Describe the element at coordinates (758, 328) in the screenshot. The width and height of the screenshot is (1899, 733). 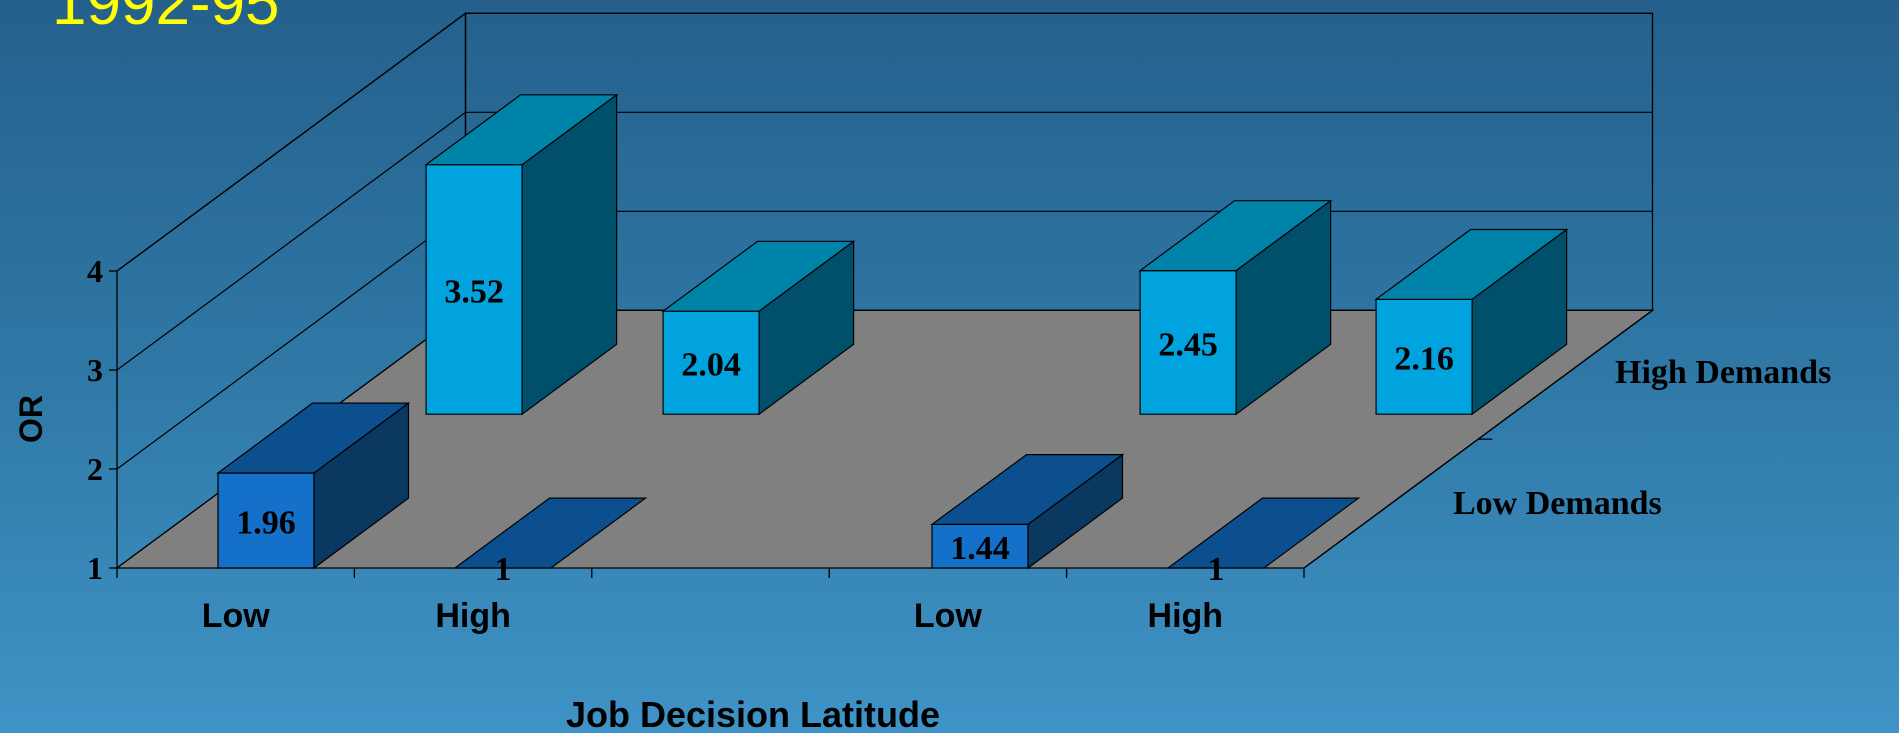
I see `bar: 2.04` at that location.